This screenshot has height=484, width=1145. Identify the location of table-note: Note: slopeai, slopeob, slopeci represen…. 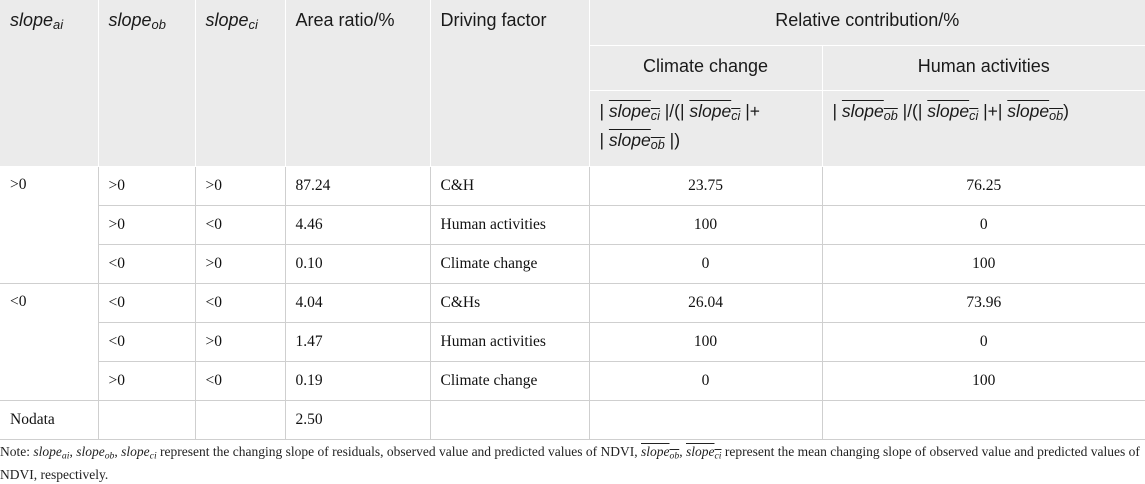
(570, 463).